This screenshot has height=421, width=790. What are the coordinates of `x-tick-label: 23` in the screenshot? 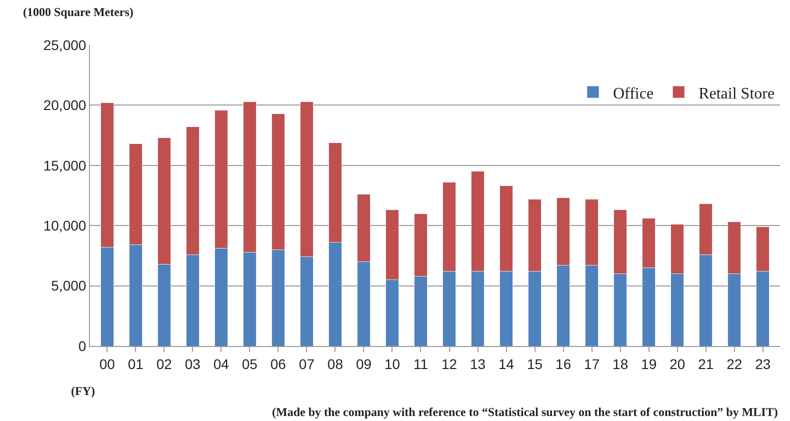 It's located at (763, 364).